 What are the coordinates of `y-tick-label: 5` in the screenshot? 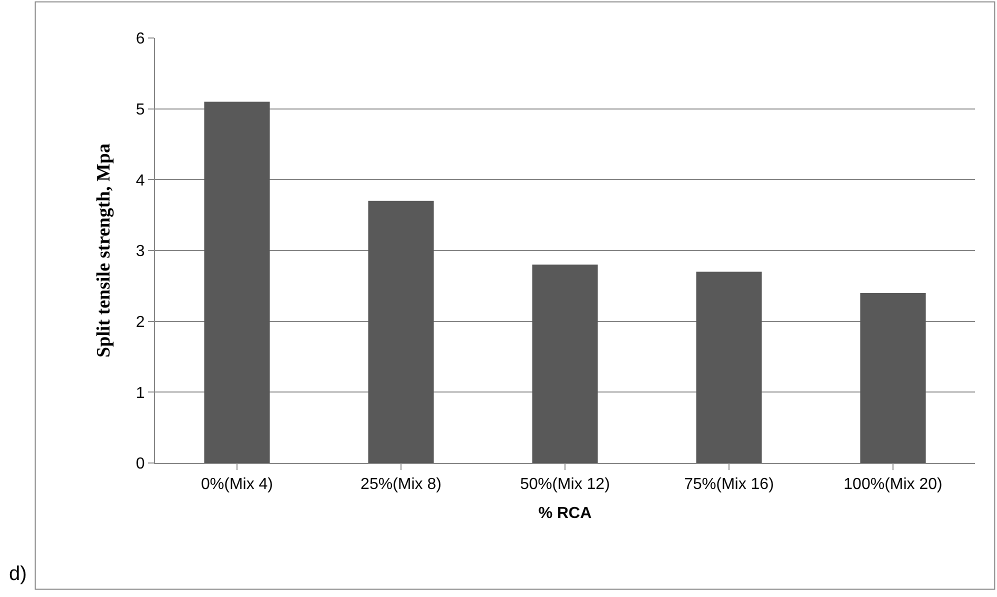 It's located at (140, 109).